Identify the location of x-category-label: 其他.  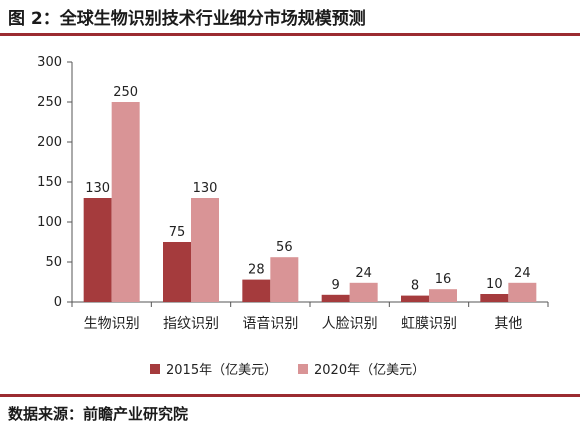
(508, 324).